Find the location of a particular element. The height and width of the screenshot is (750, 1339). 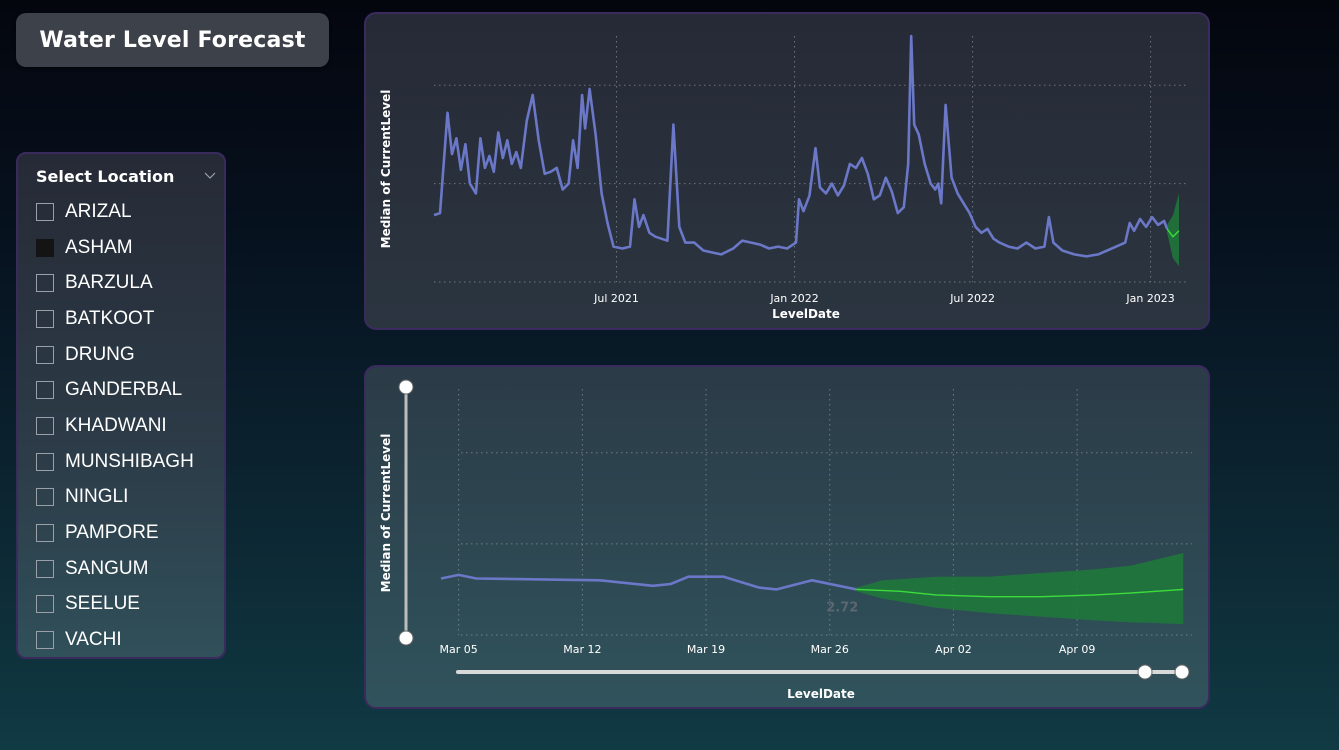

x-tick-label: Jul 2022 is located at coordinates (972, 298).